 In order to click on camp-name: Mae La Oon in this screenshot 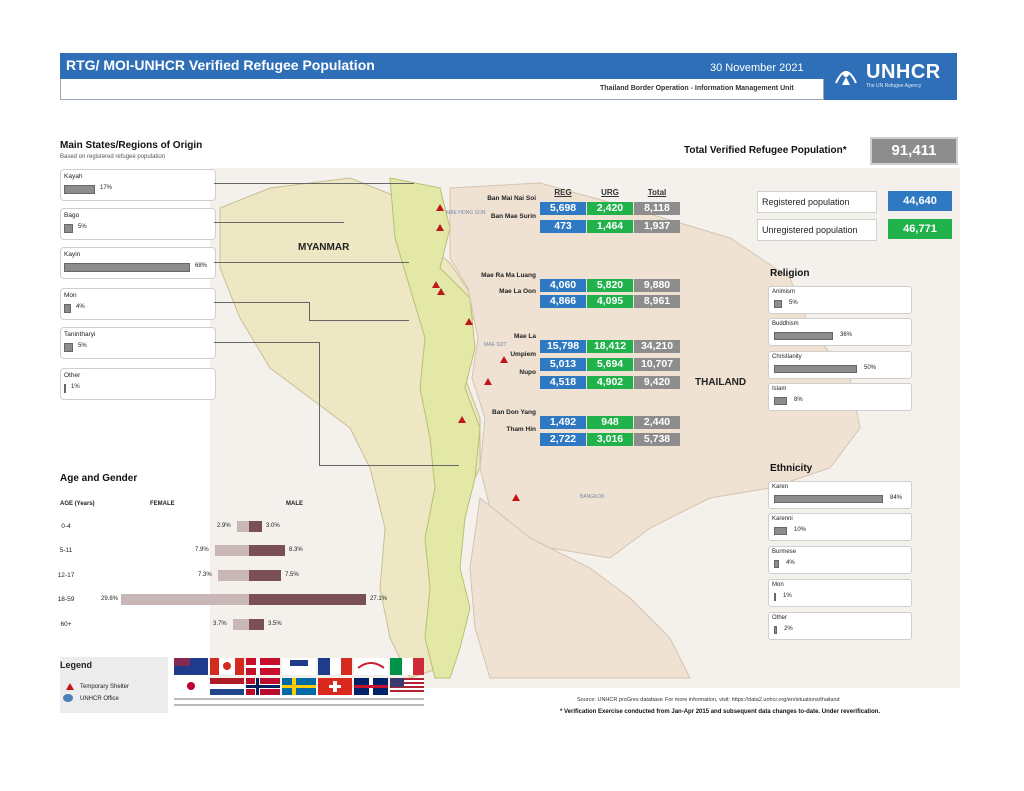, I will do `click(517, 291)`.